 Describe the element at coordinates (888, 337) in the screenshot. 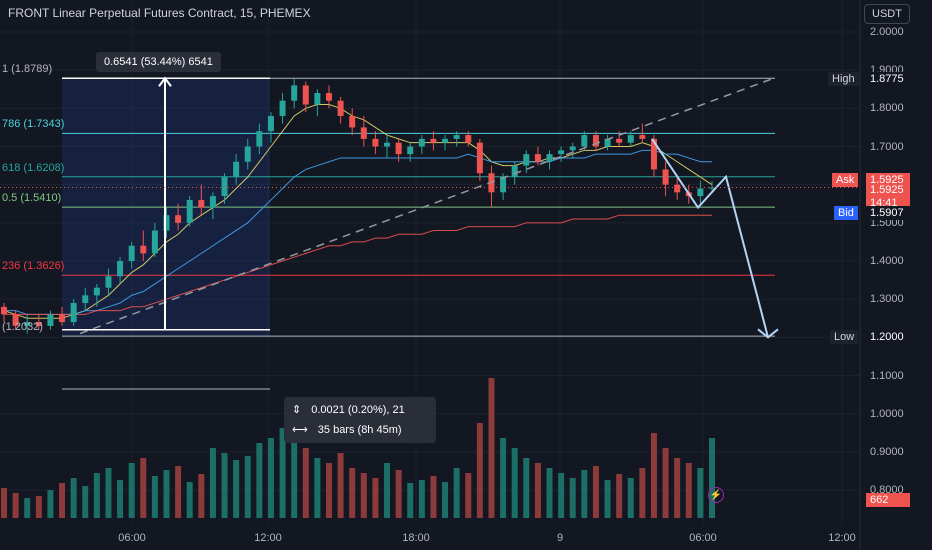

I see `low-value: 1.2000` at that location.